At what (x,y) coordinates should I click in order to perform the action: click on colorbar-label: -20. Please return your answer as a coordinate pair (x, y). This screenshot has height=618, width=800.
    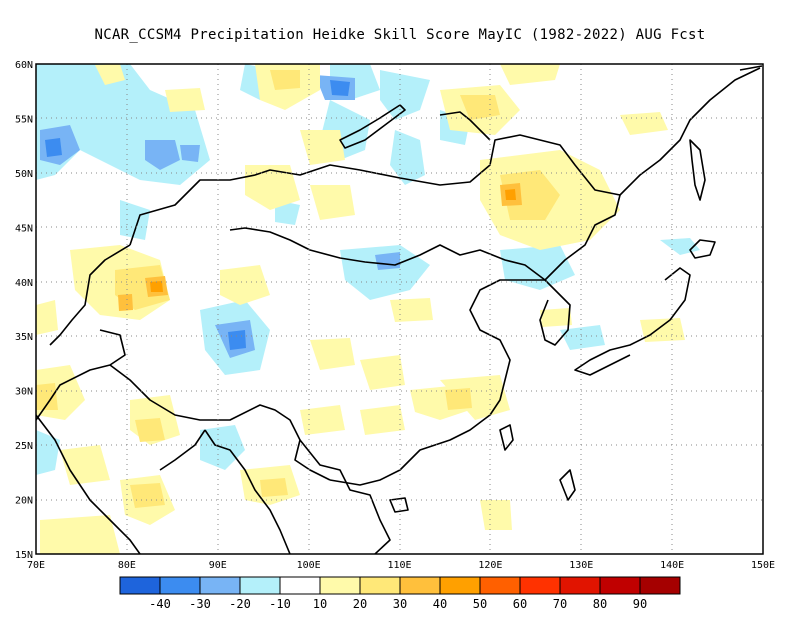
    Looking at the image, I should click on (240, 604).